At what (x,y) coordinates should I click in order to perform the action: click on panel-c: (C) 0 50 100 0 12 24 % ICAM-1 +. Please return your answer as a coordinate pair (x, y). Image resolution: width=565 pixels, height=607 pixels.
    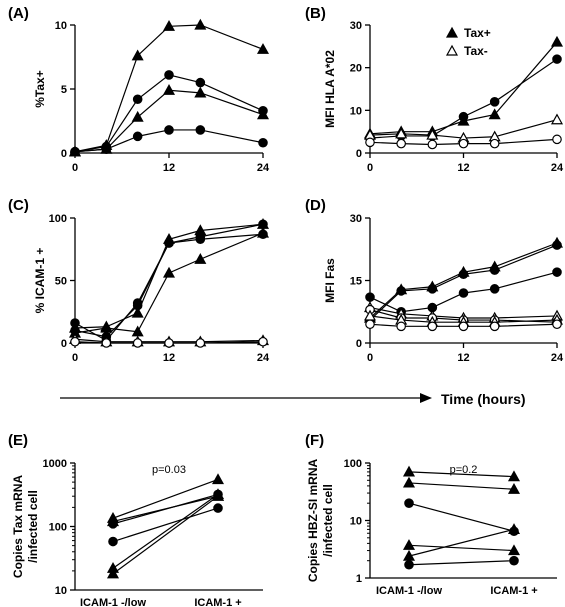
    Looking at the image, I should click on (139, 280).